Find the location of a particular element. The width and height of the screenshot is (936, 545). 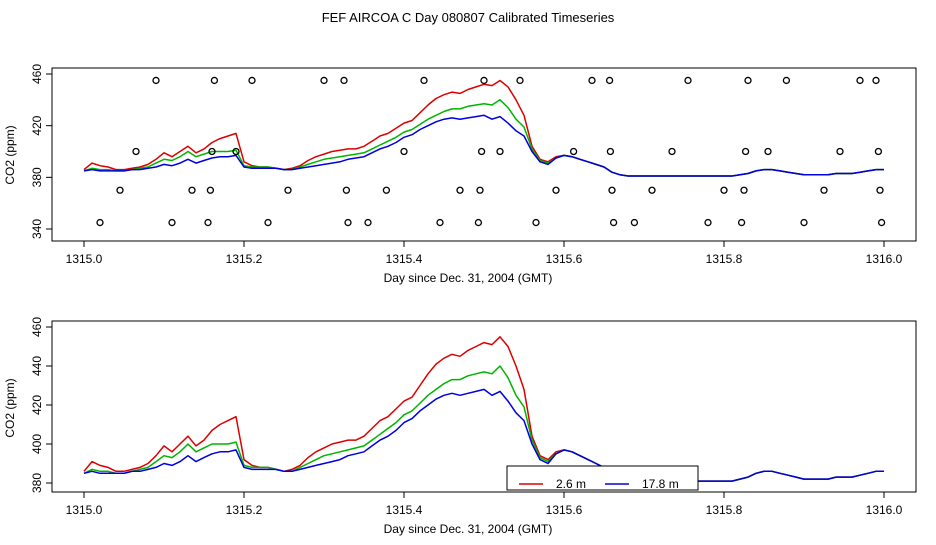

bottom-y-tick-label: 440 is located at coordinates (37, 366).